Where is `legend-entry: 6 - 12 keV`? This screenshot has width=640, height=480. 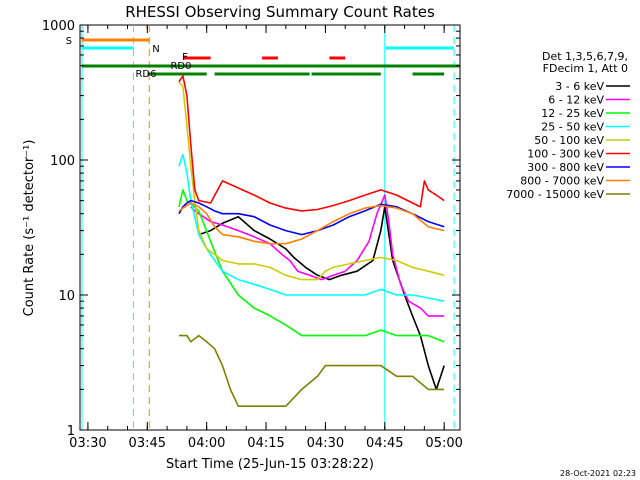
legend-entry: 6 - 12 keV is located at coordinates (576, 100).